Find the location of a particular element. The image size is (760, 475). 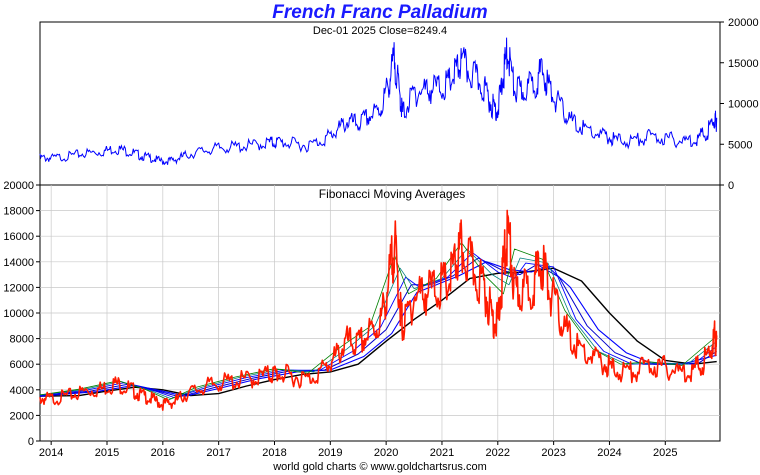

chart-title: French Franc Palladium is located at coordinates (380, 12).